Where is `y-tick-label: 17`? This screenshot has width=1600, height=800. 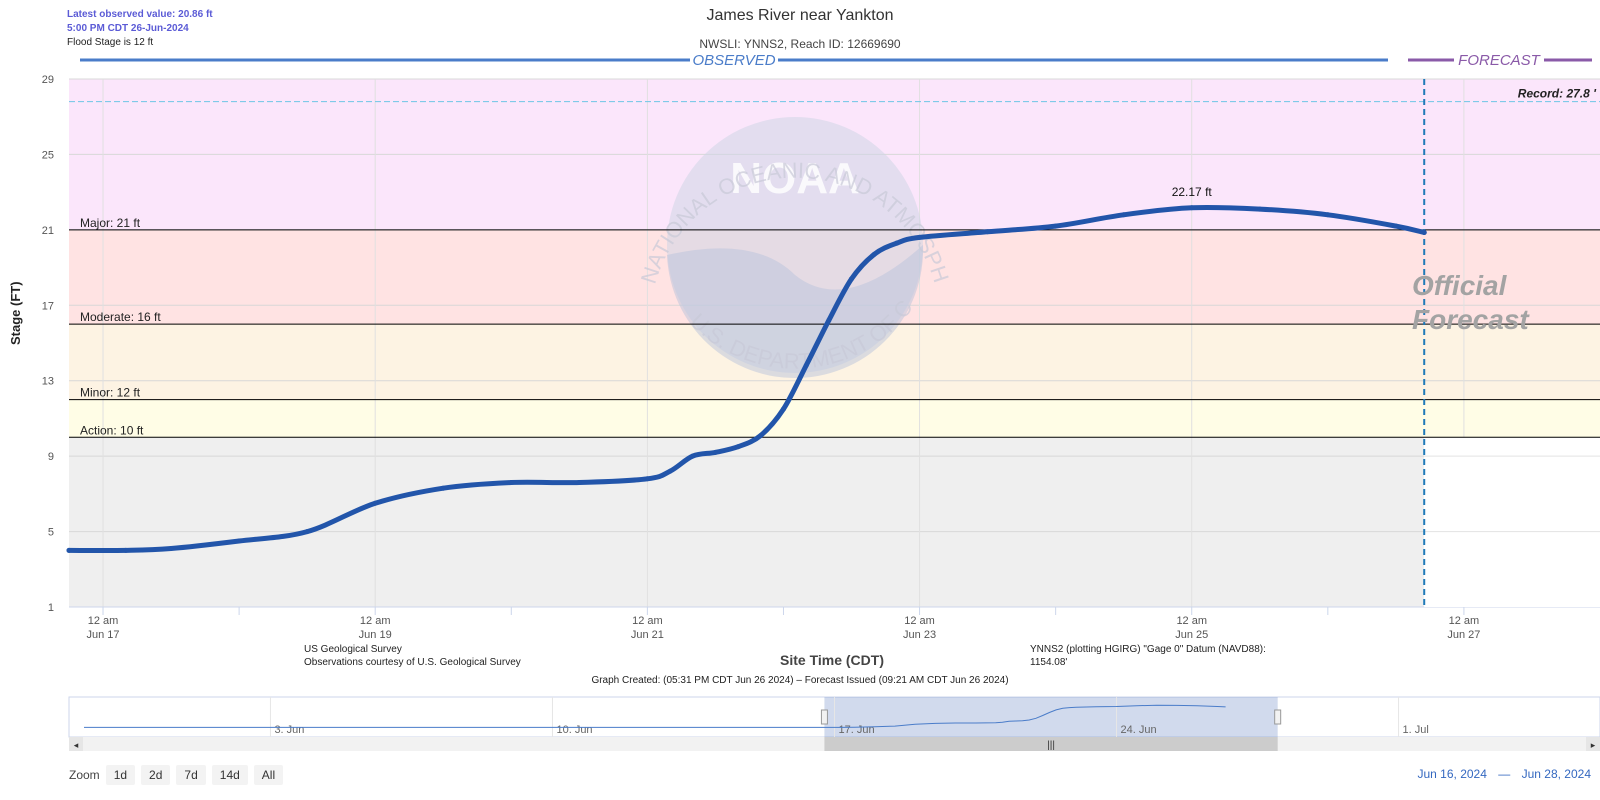
y-tick-label: 17 is located at coordinates (48, 306).